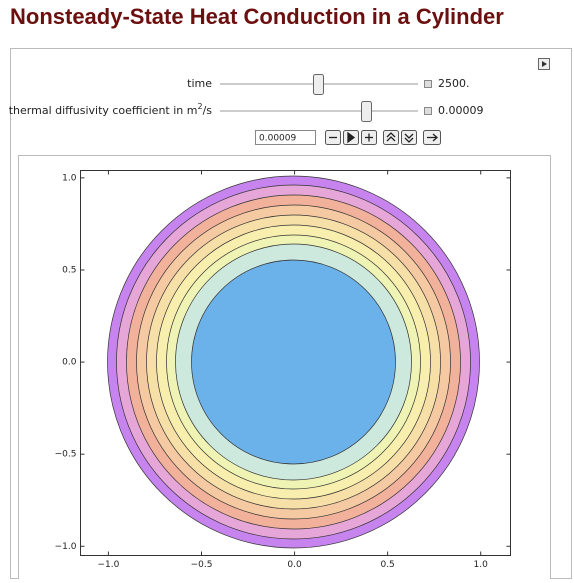 This screenshot has width=574, height=583. Describe the element at coordinates (318, 84) in the screenshot. I see `time-thumb` at that location.